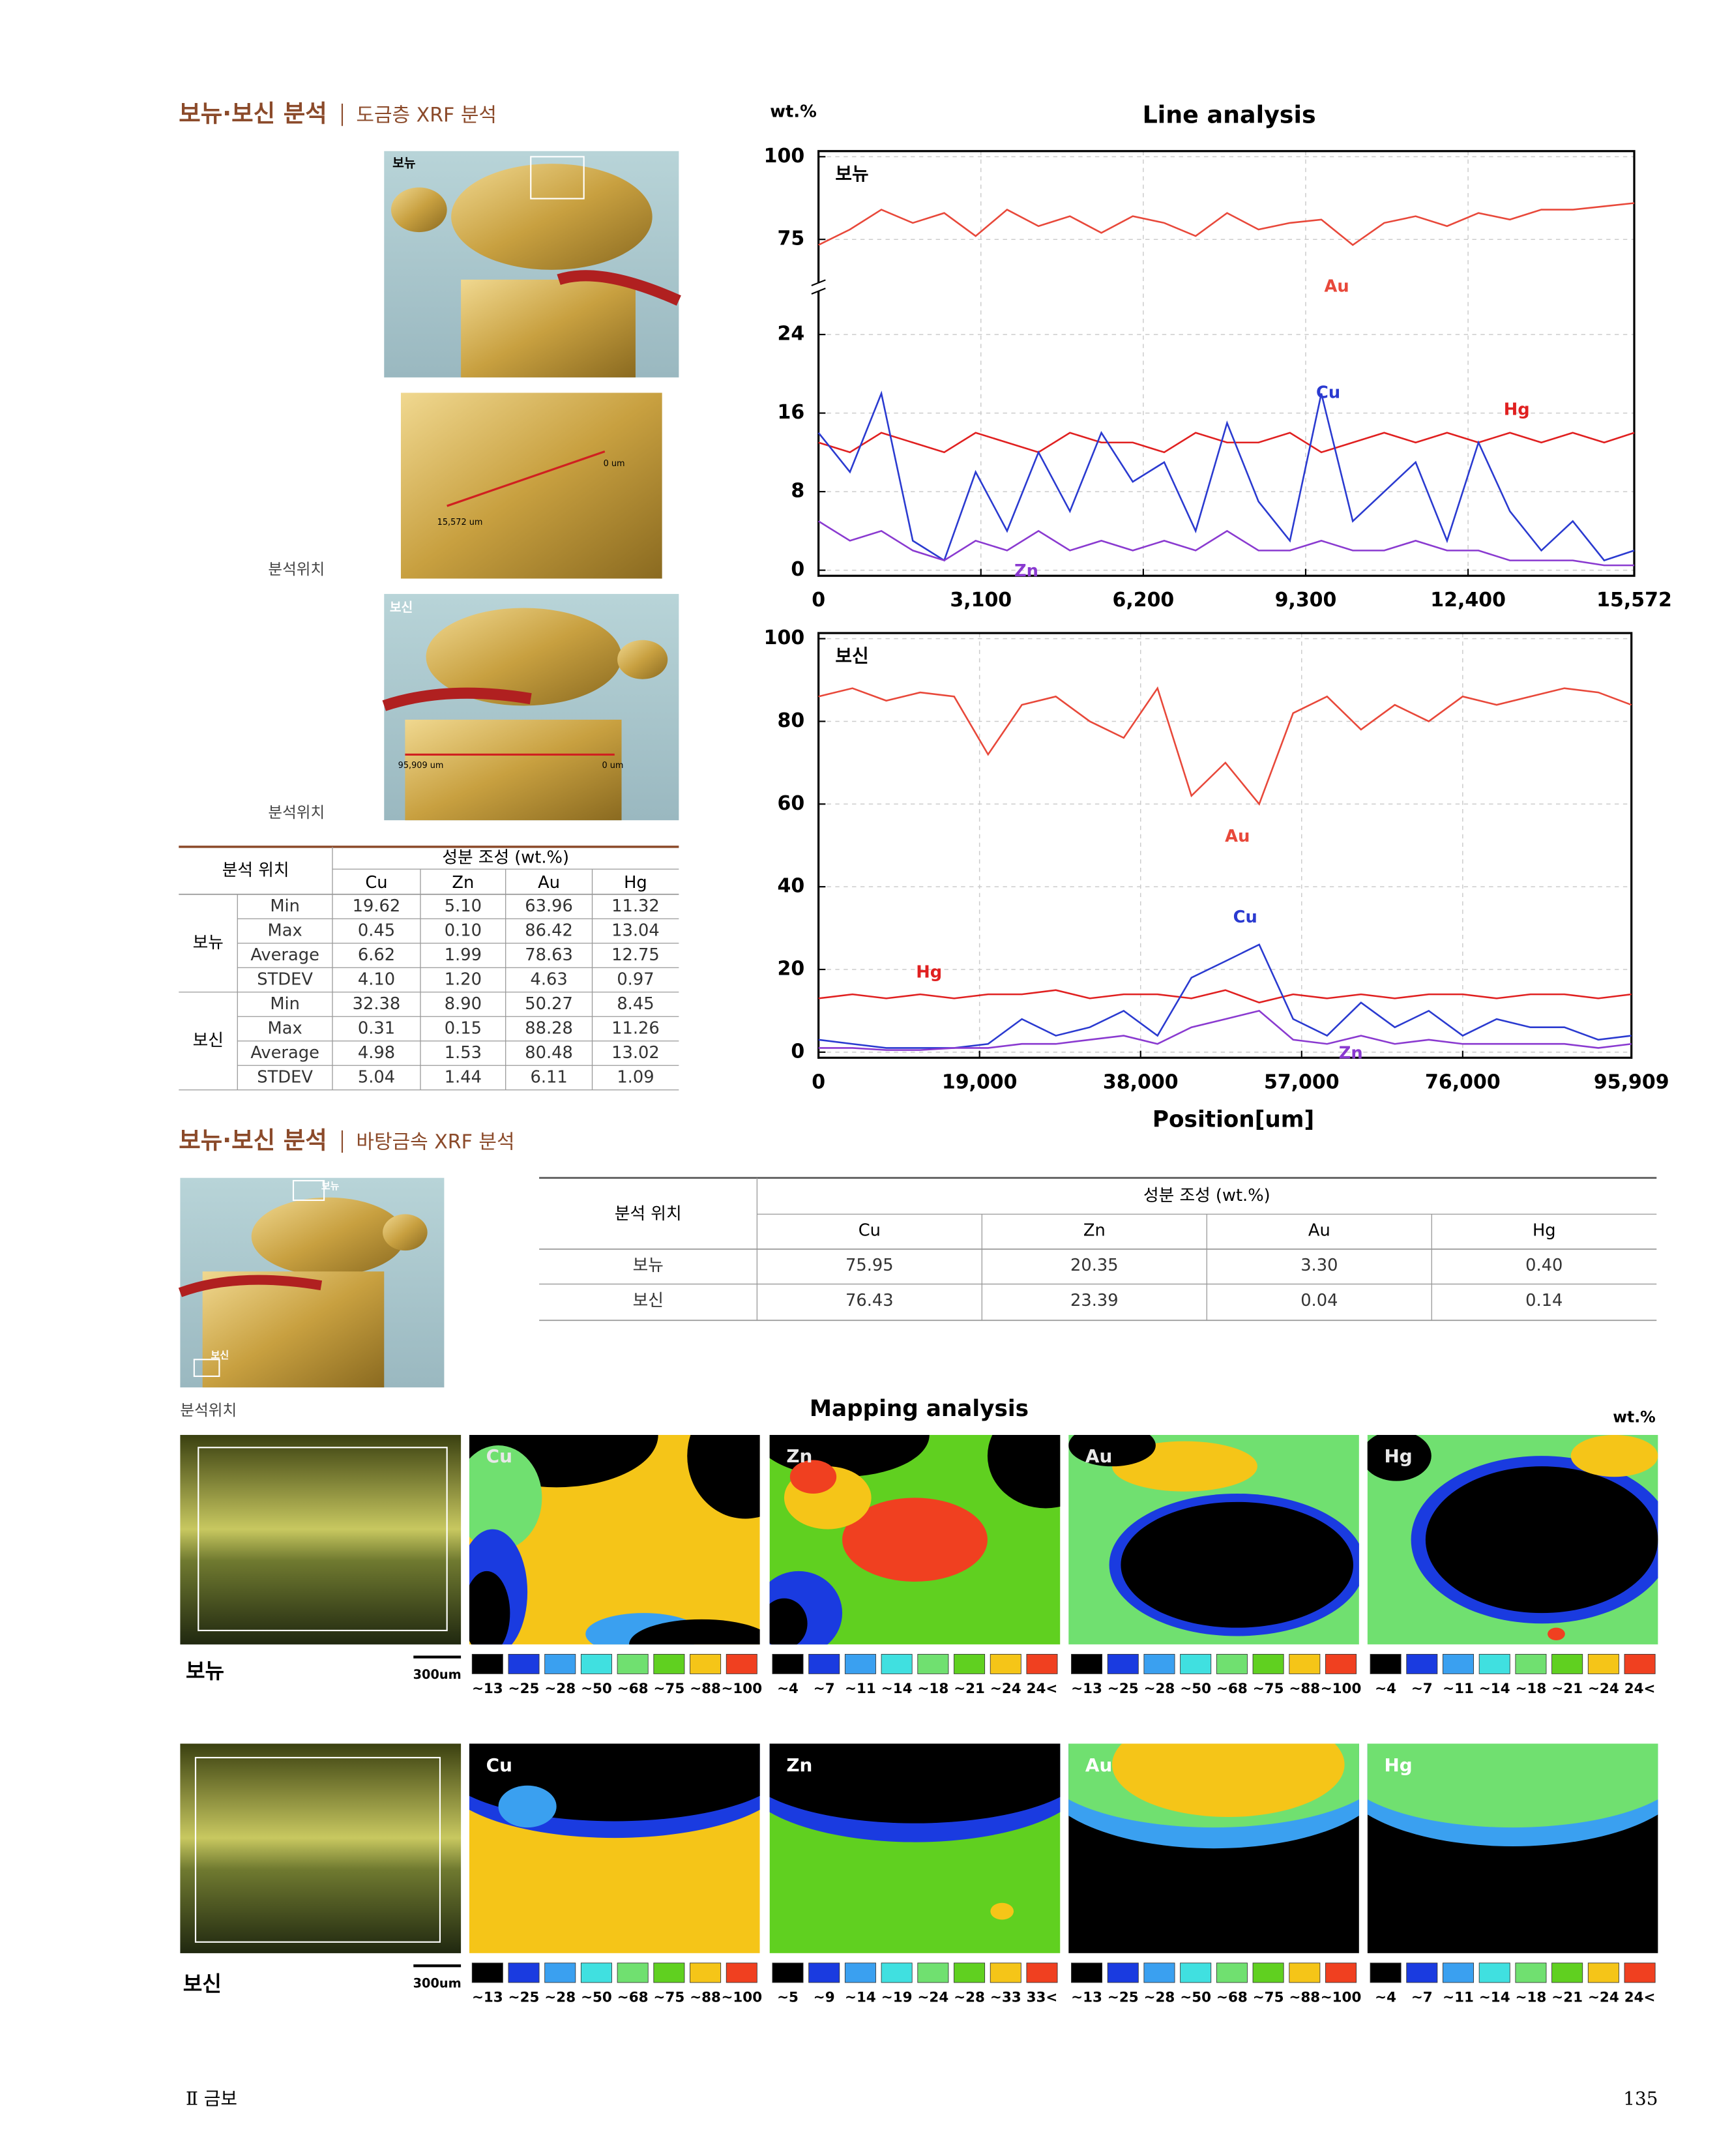 The image size is (1732, 2156). I want to click on series-label: Zn, so click(1351, 1053).